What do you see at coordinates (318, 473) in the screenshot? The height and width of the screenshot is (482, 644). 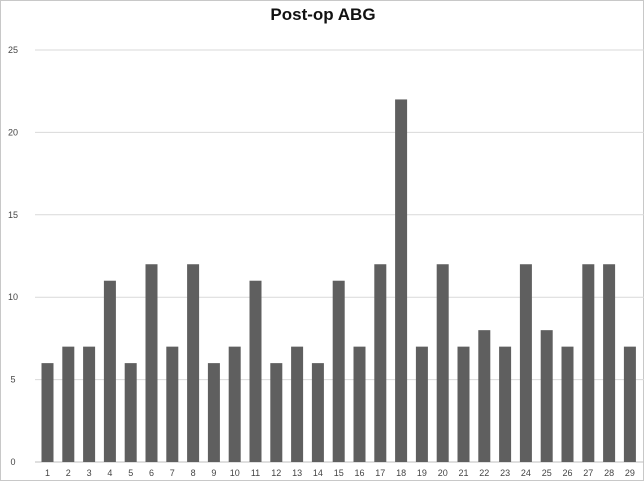 I see `x-tick-label: 14` at bounding box center [318, 473].